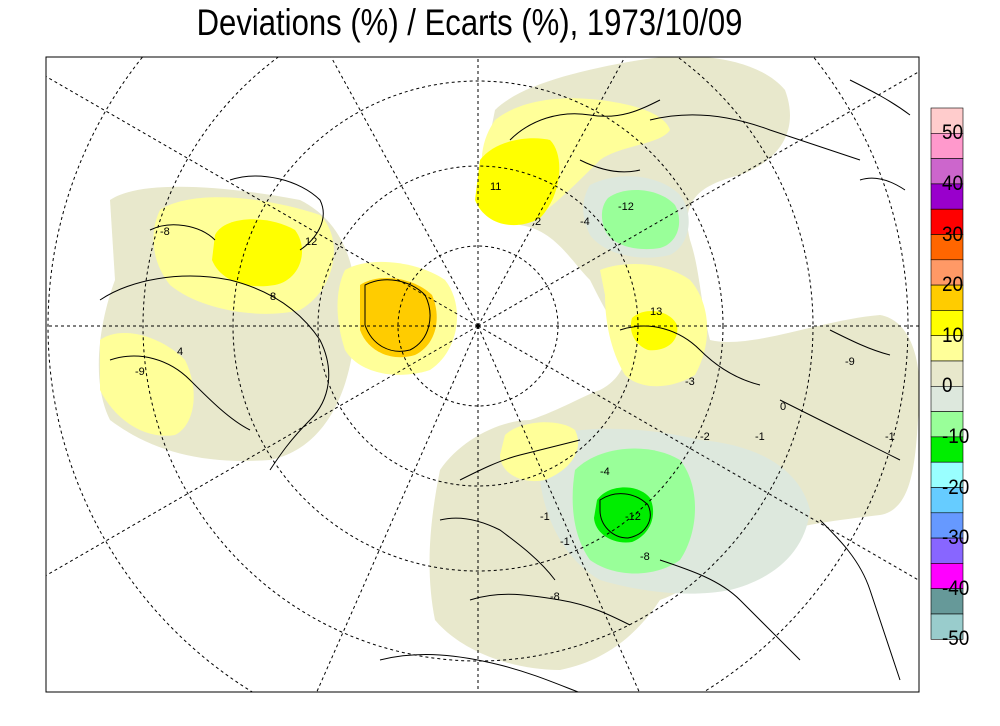 The image size is (1000, 726). I want to click on contour-label: 13, so click(656, 312).